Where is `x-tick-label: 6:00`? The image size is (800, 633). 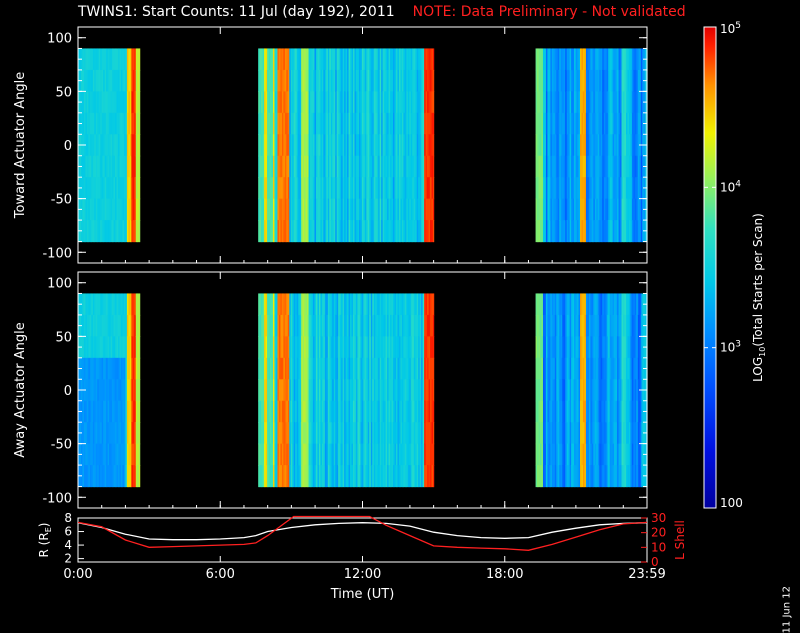 x-tick-label: 6:00 is located at coordinates (220, 574).